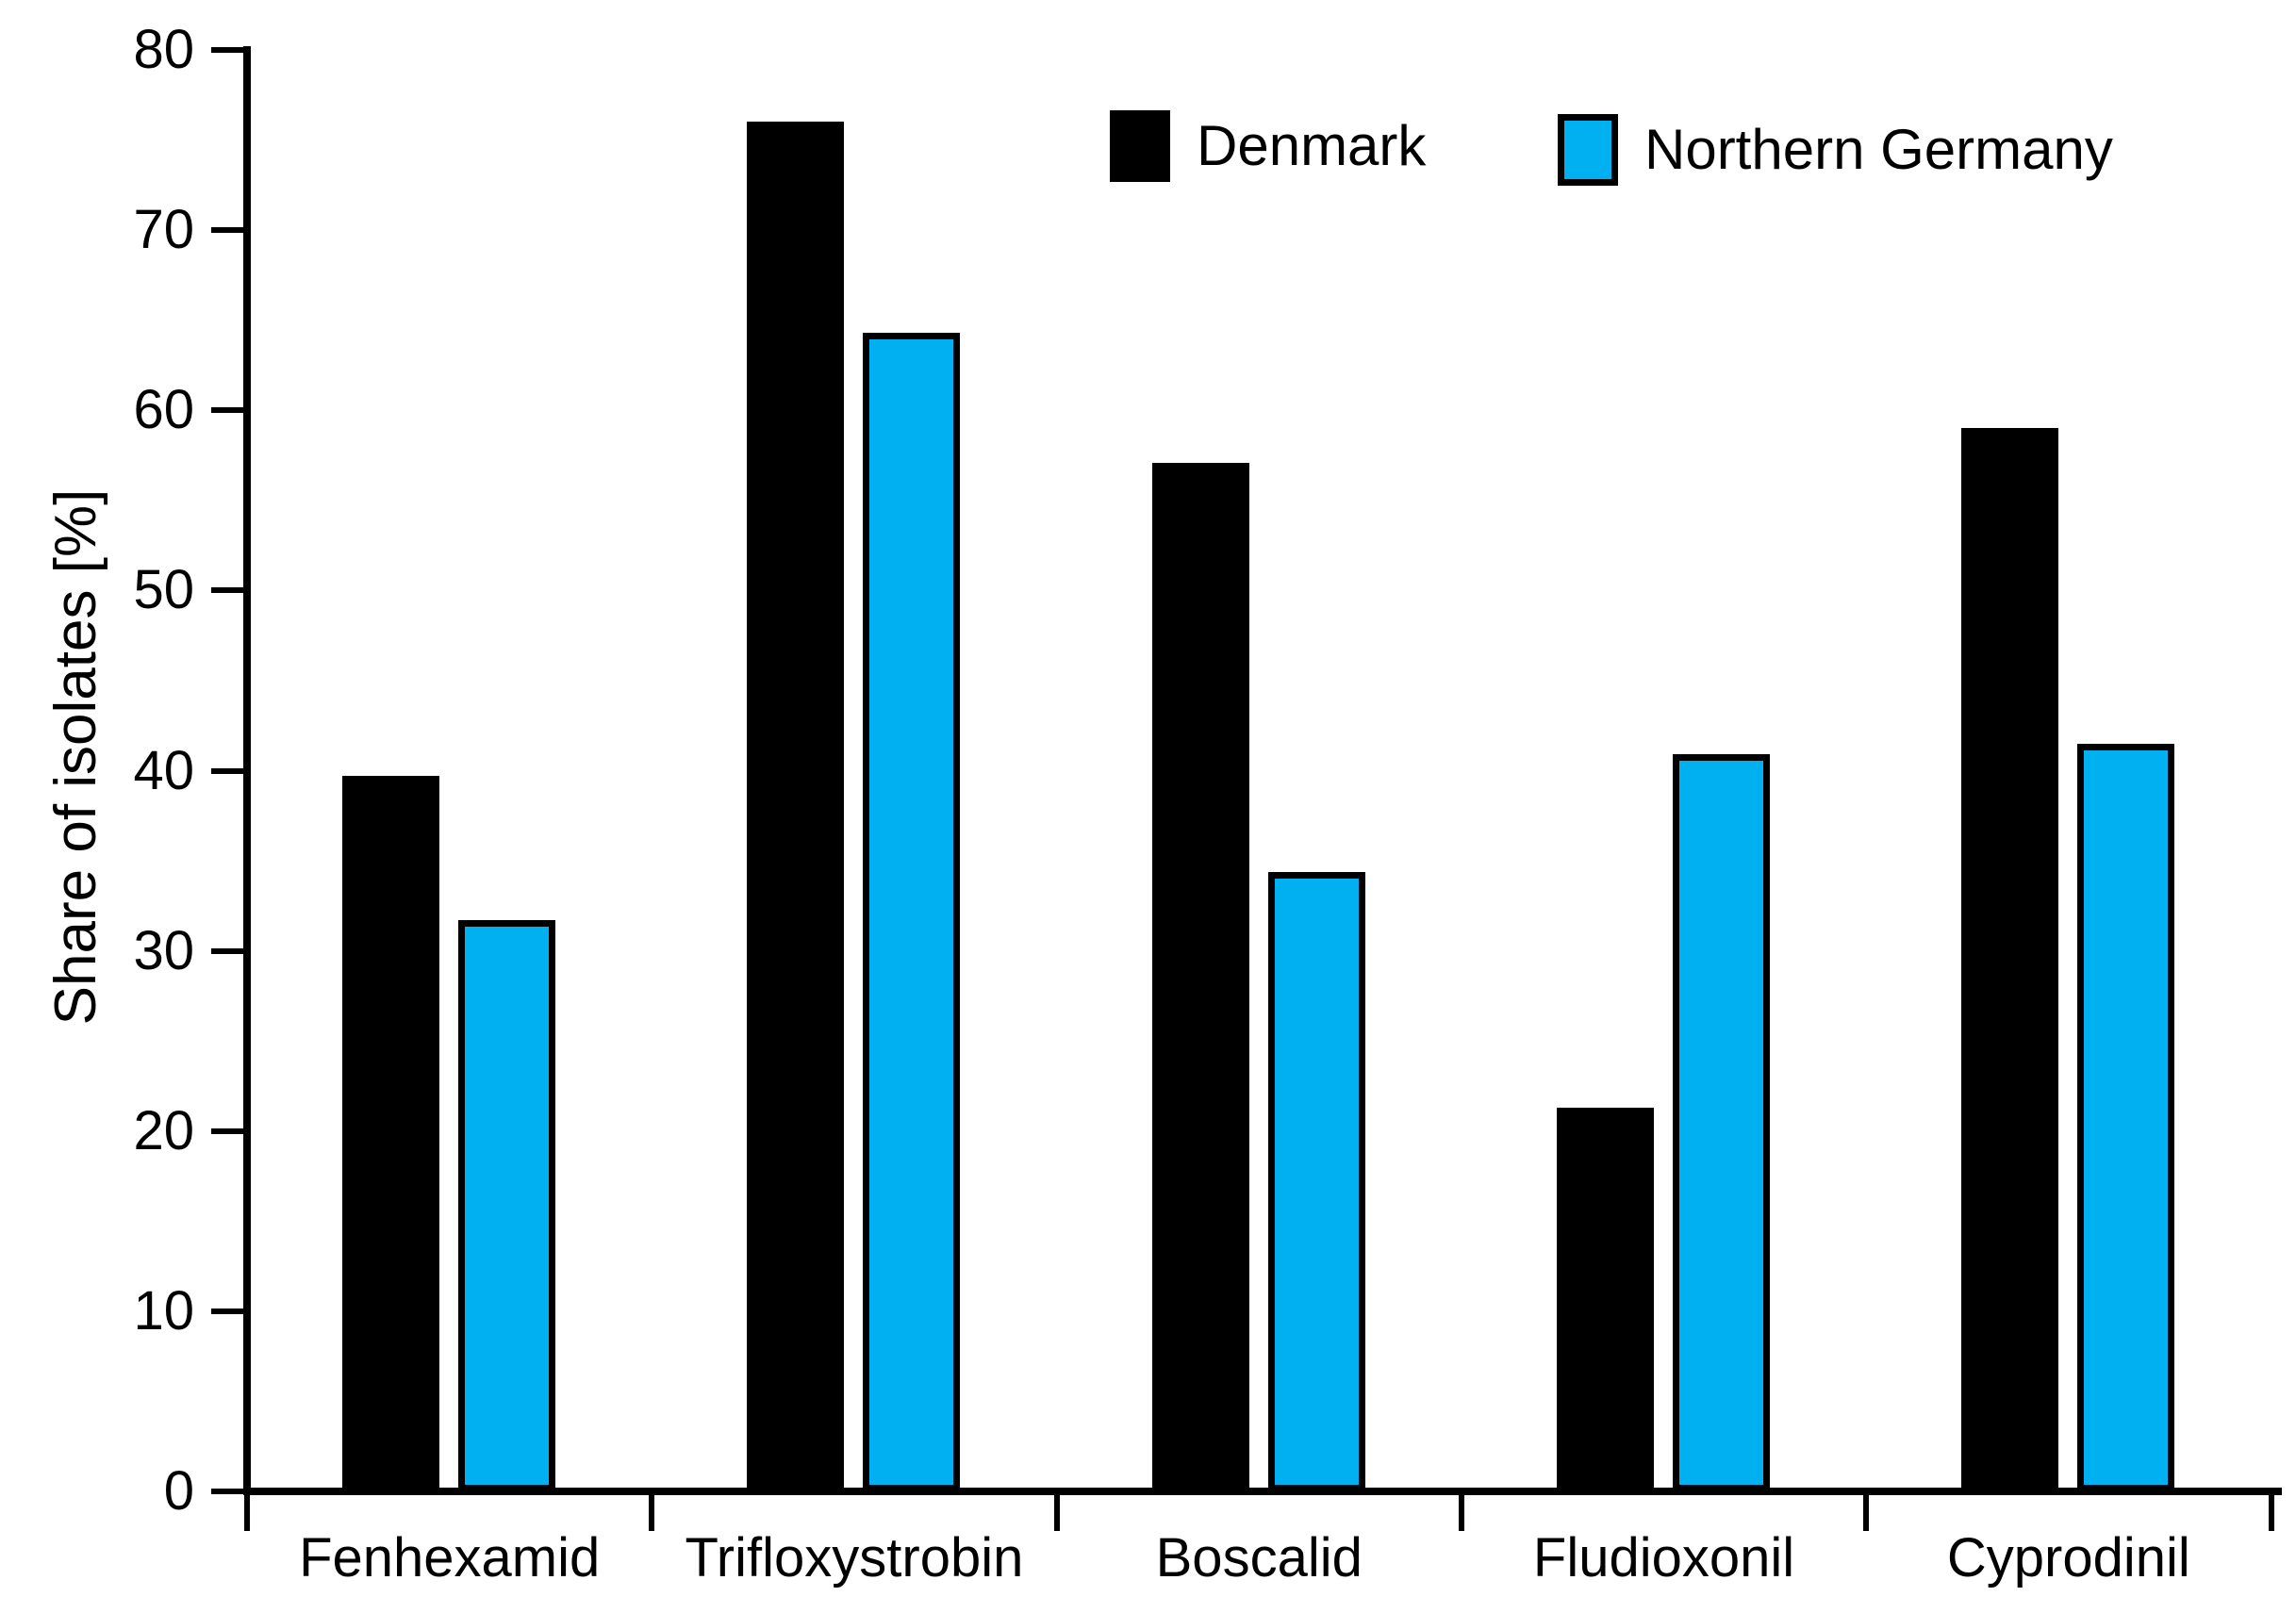 The height and width of the screenshot is (1613, 2296). Describe the element at coordinates (1312, 145) in the screenshot. I see `legend-label-denmark: Denmark` at that location.